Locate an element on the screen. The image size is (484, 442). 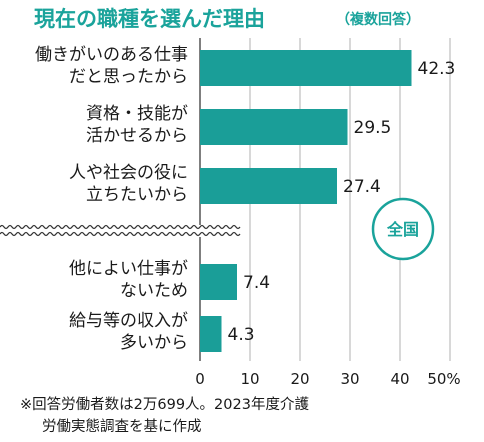
region-badge-label: 全国 is located at coordinates (402, 229).